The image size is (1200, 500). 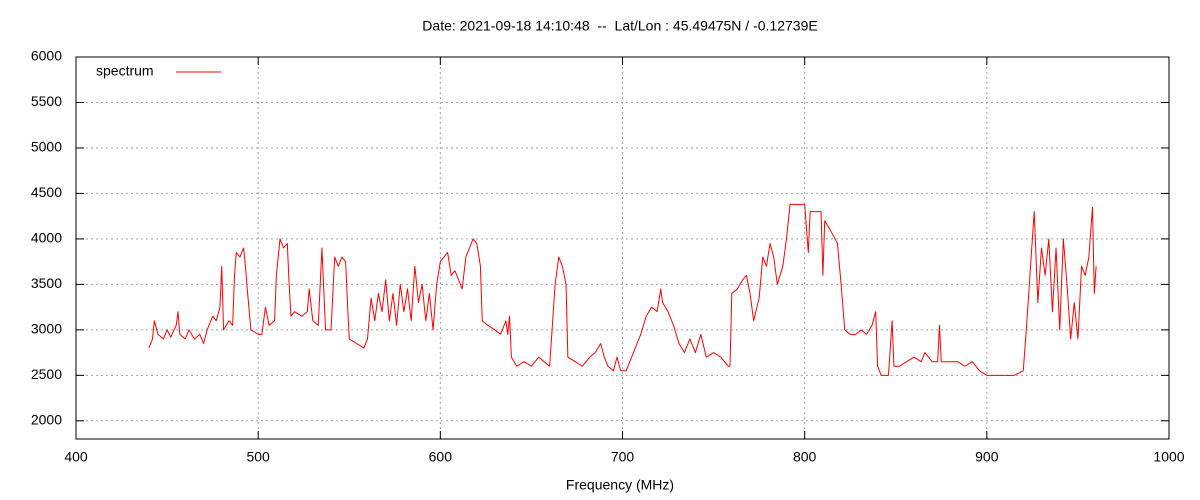 What do you see at coordinates (805, 457) in the screenshot?
I see `x-tick-label: 800` at bounding box center [805, 457].